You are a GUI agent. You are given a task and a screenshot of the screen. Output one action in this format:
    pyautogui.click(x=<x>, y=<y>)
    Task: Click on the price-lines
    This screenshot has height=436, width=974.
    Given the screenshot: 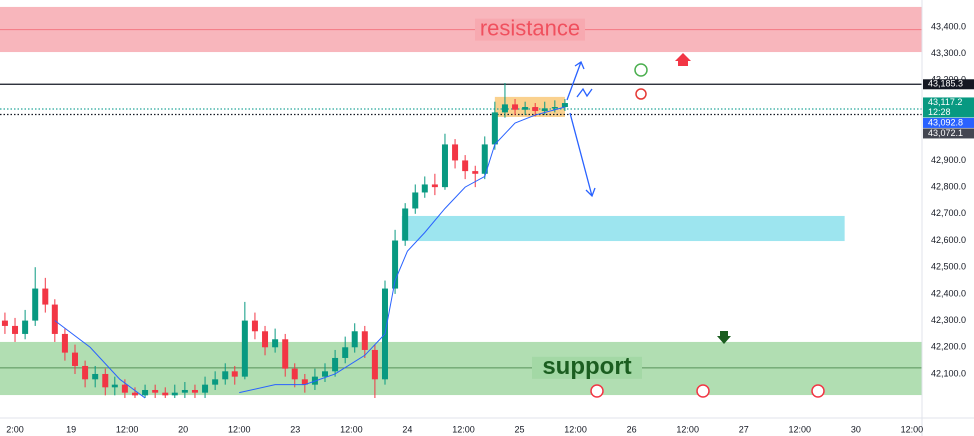 What is the action you would take?
    pyautogui.click(x=461, y=99)
    